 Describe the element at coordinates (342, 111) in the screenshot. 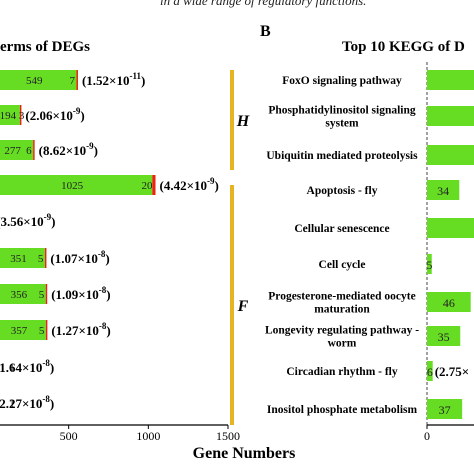

I see `category-label: Phosphatidylinositol signaling` at that location.